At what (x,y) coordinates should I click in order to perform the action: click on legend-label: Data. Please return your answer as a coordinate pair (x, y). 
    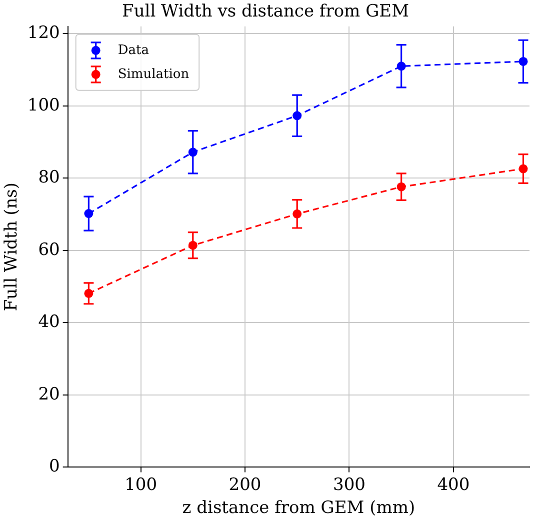
    Looking at the image, I should click on (134, 50).